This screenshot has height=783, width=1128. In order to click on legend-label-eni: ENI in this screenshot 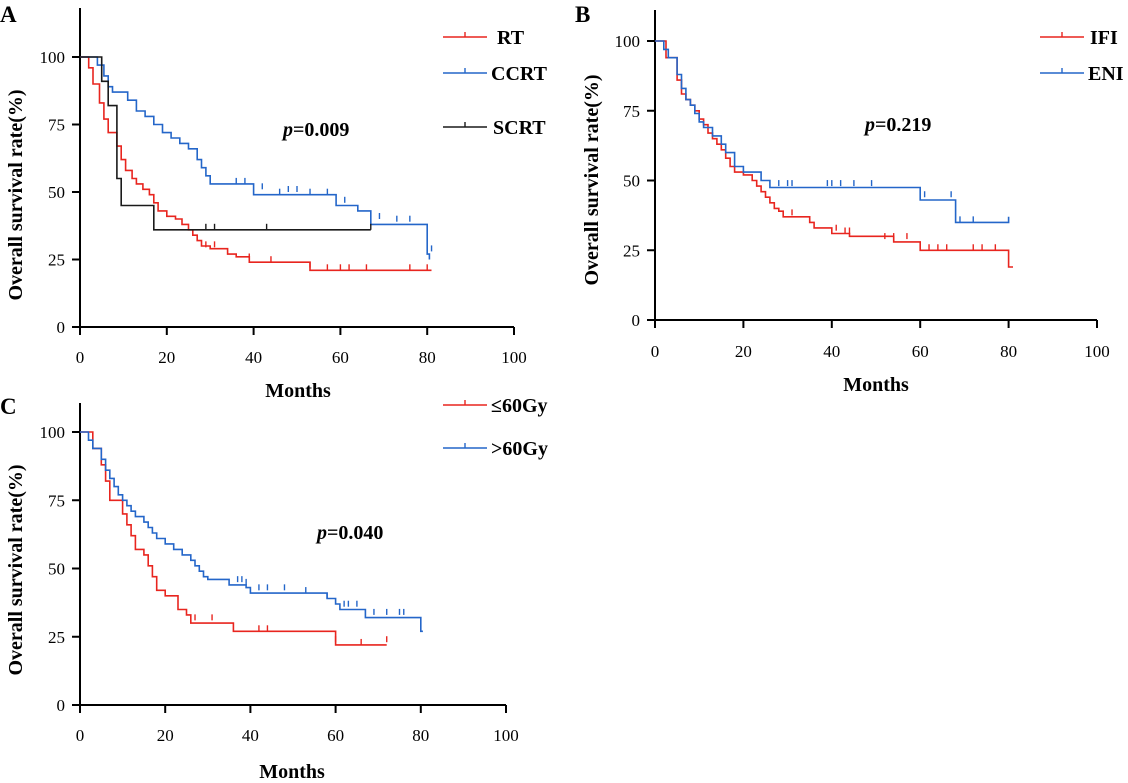, I will do `click(1106, 74)`.